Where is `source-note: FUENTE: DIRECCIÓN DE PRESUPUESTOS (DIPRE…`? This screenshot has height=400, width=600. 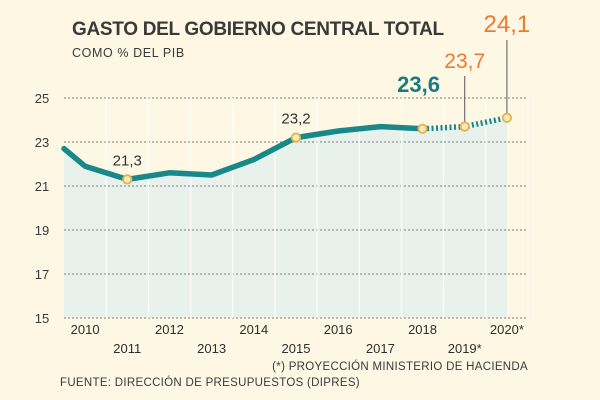
source-note: FUENTE: DIRECCIÓN DE PRESUPUESTOS (DIPRE… is located at coordinates (210, 383).